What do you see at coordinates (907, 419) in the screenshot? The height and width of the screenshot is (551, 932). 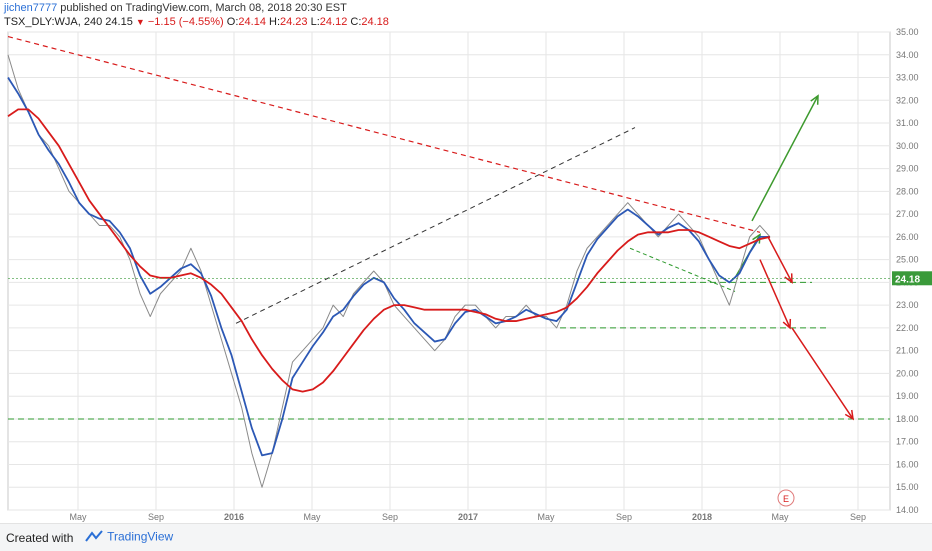 I see `y-tick-label: 18.00` at bounding box center [907, 419].